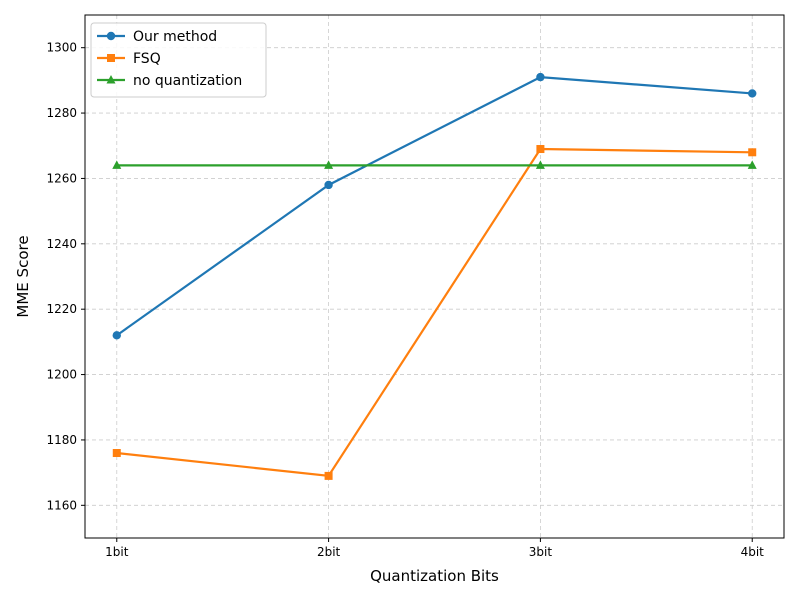  I want to click on y-tick-label: 1280, so click(61, 113).